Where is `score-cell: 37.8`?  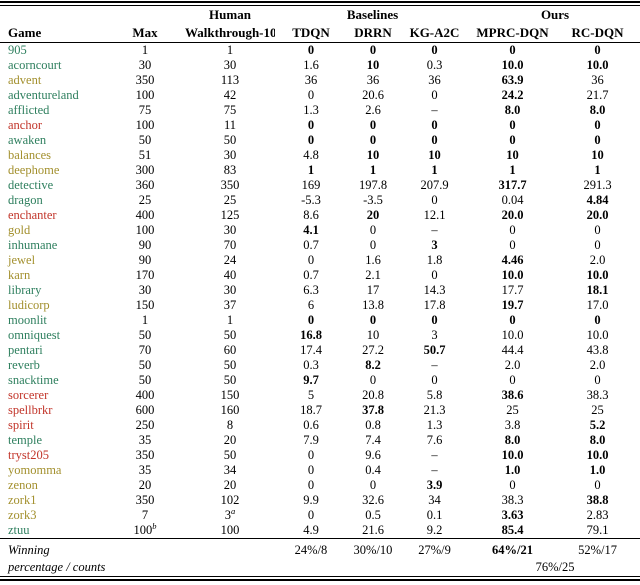 score-cell: 37.8 is located at coordinates (373, 410).